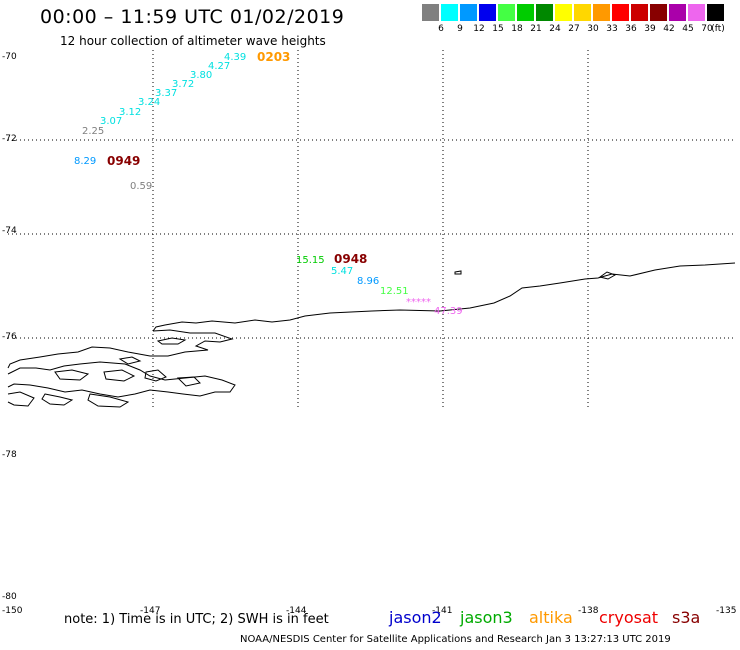 Image resolution: width=740 pixels, height=650 pixels. What do you see at coordinates (444, 297) in the screenshot?
I see `ice-shelf-edge` at bounding box center [444, 297].